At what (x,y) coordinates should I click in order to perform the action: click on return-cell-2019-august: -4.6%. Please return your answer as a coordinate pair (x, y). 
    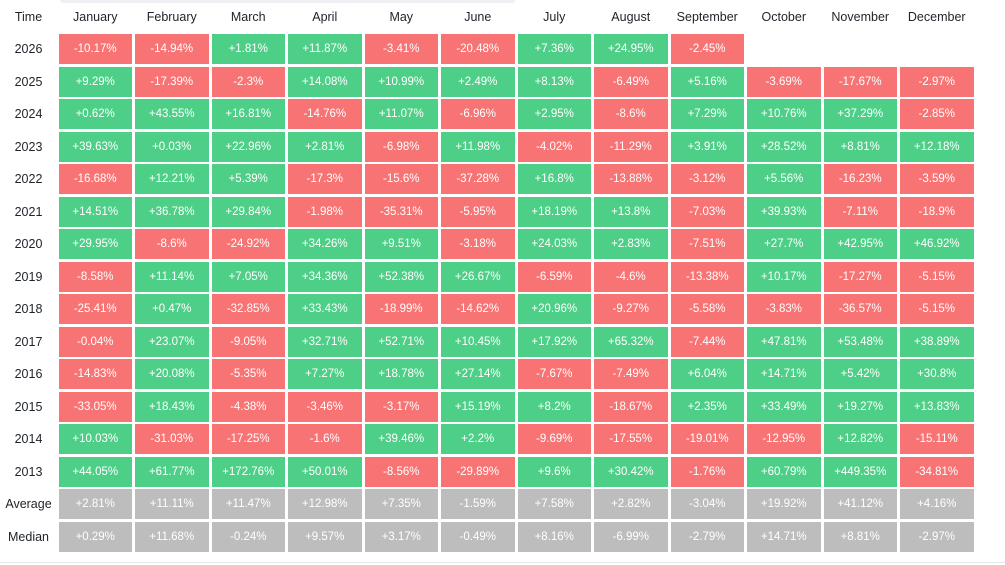
    Looking at the image, I should click on (631, 276).